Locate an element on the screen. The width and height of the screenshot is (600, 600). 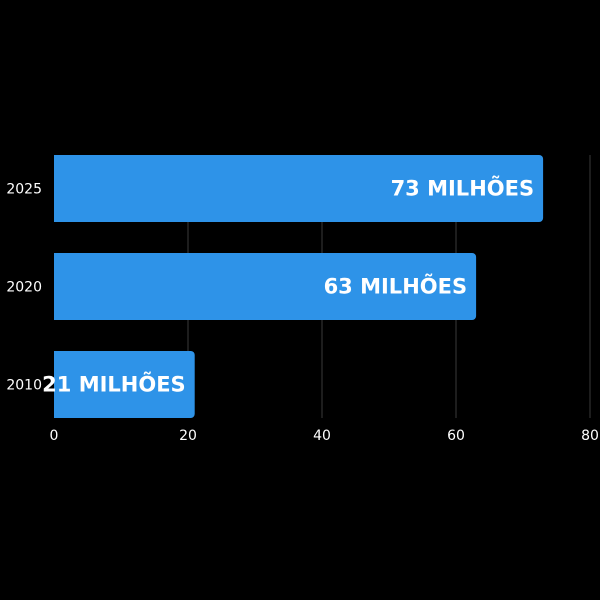
bar-2020 is located at coordinates (265, 286).